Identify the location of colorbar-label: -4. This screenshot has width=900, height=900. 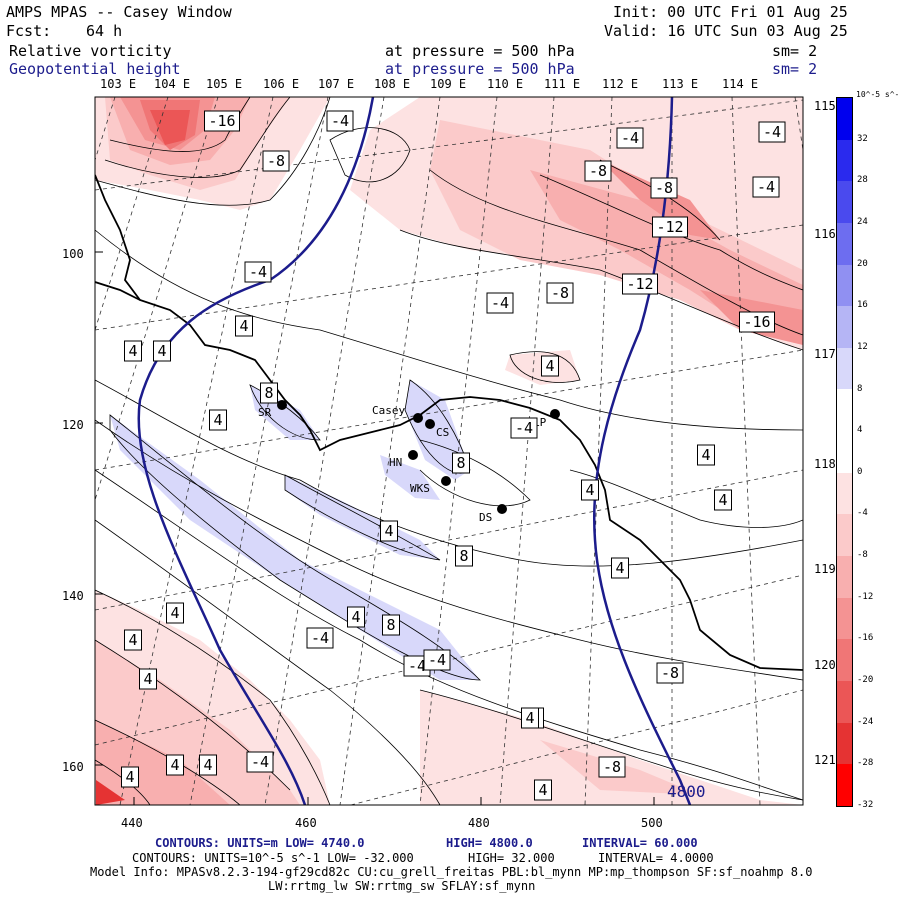
(862, 513).